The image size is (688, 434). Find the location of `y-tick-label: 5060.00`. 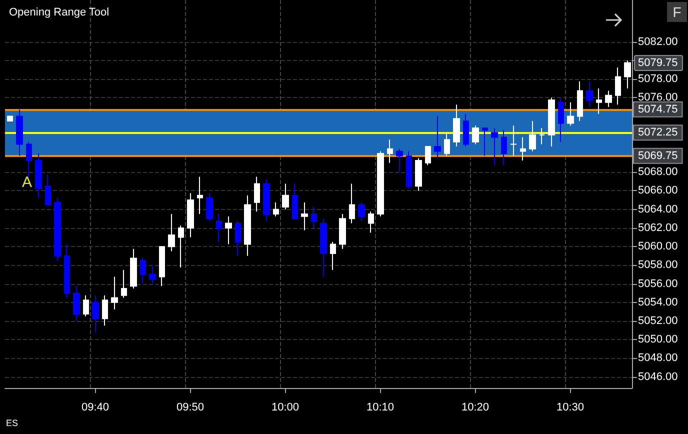

y-tick-label: 5060.00 is located at coordinates (658, 246).